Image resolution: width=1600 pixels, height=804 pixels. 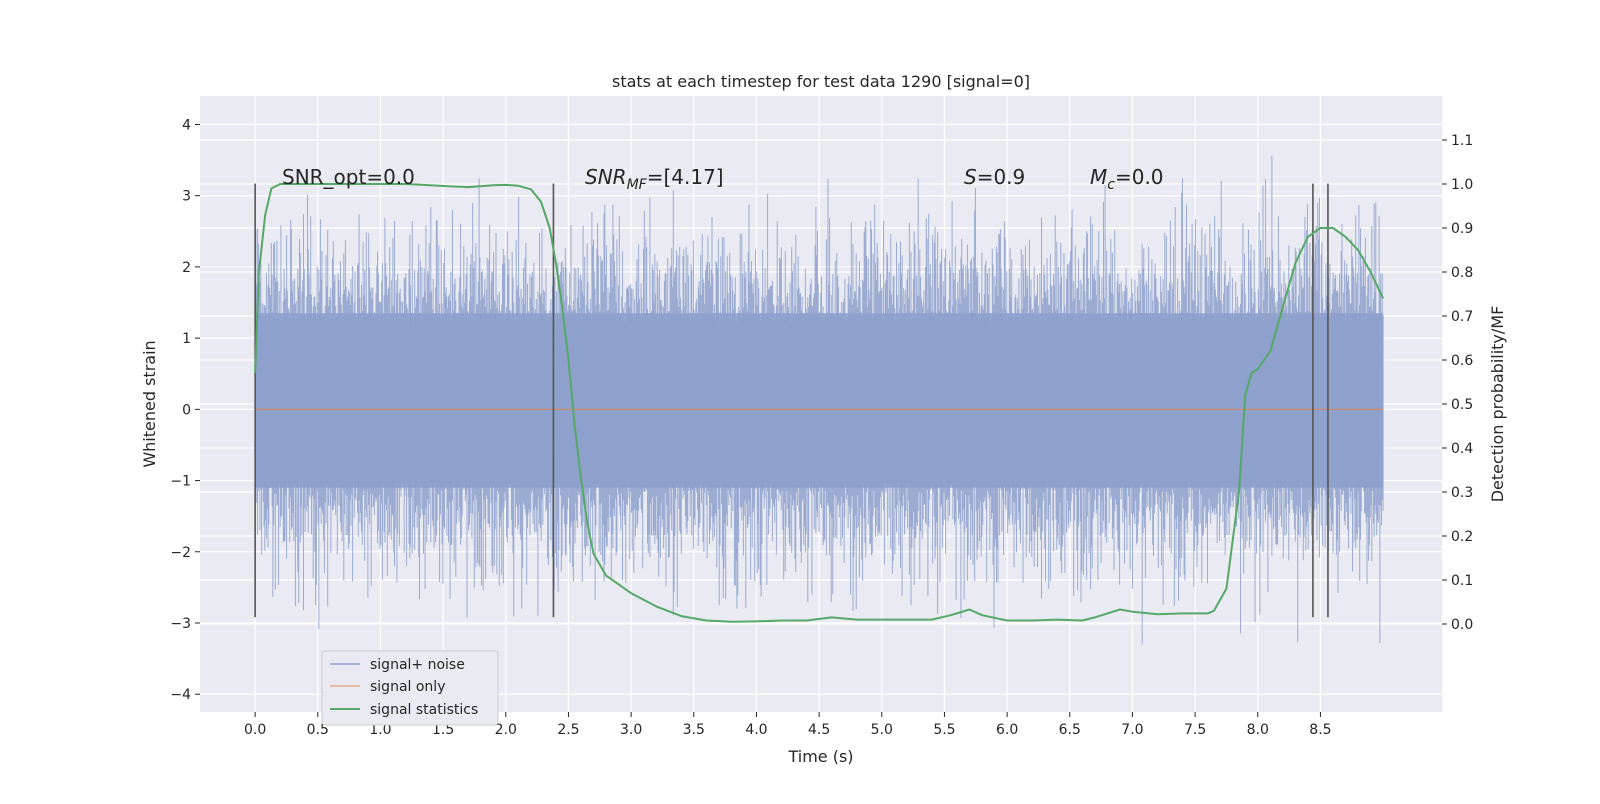 I want to click on y-right-tick-label: 0.8, so click(x=1462, y=273).